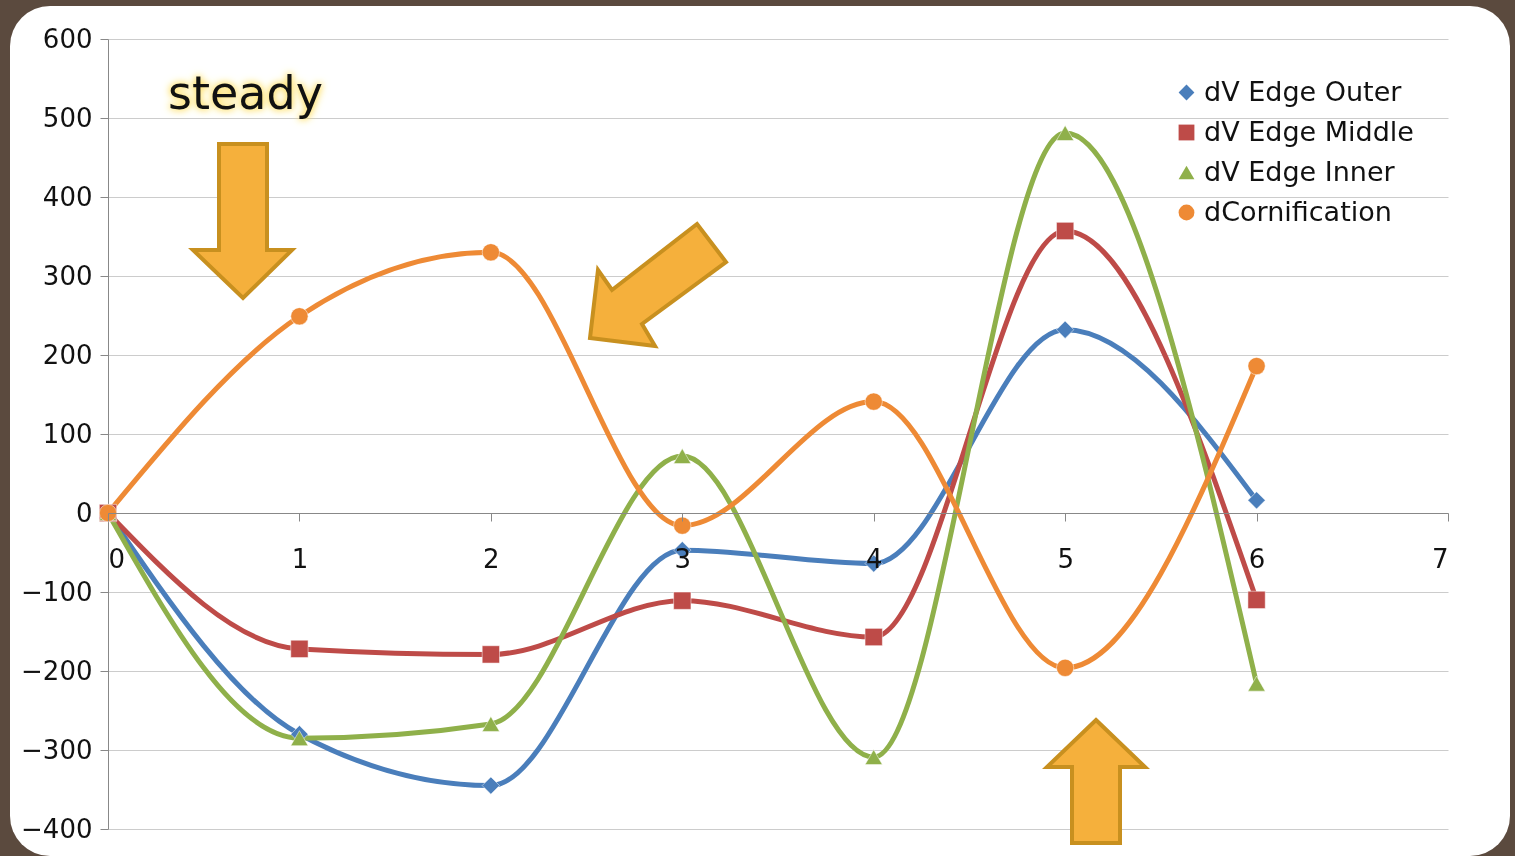 The width and height of the screenshot is (1515, 856). I want to click on y-tick-label: 100, so click(67, 433).